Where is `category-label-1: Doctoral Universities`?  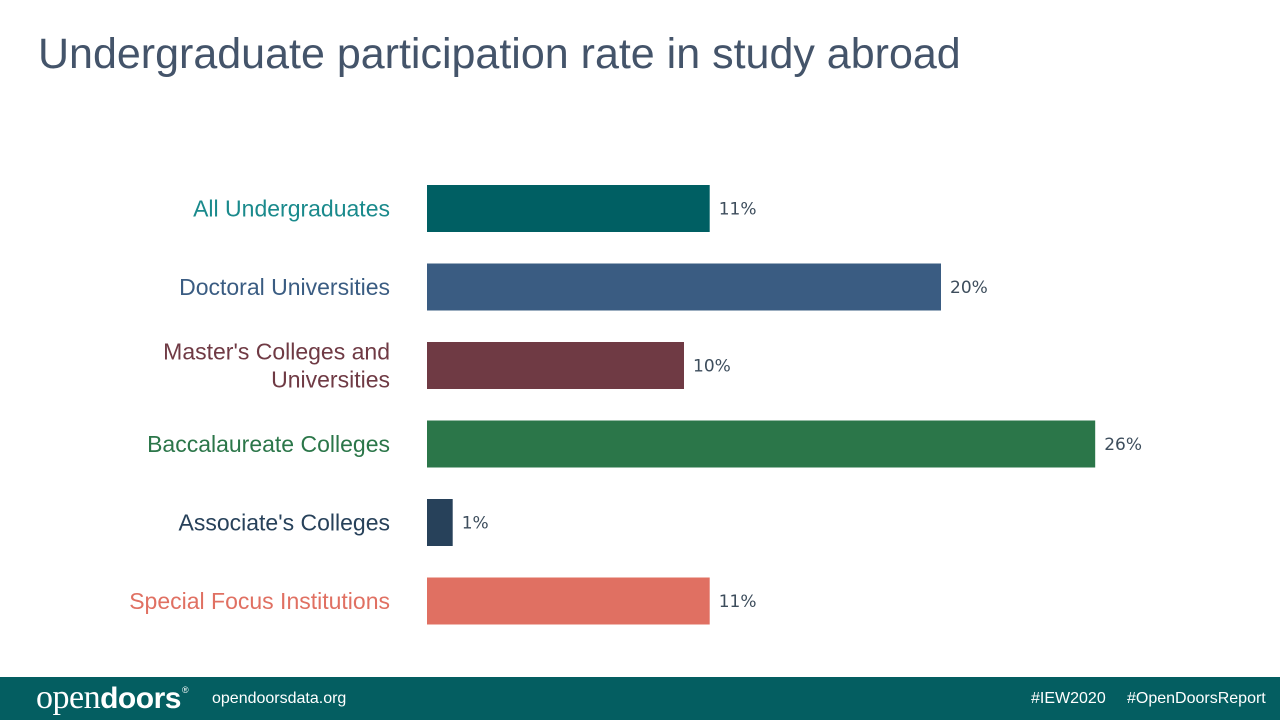
category-label-1: Doctoral Universities is located at coordinates (284, 287).